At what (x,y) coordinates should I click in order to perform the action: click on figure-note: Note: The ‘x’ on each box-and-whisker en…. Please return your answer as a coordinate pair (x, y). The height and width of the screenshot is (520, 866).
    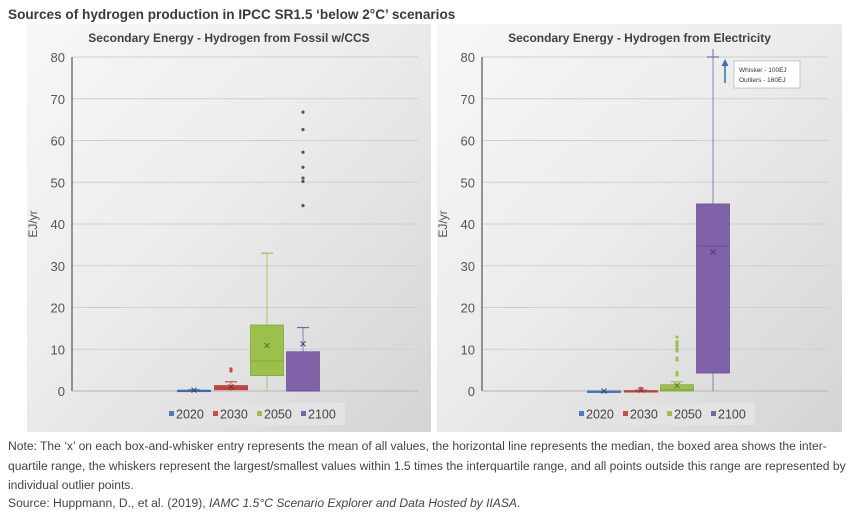
    Looking at the image, I should click on (435, 466).